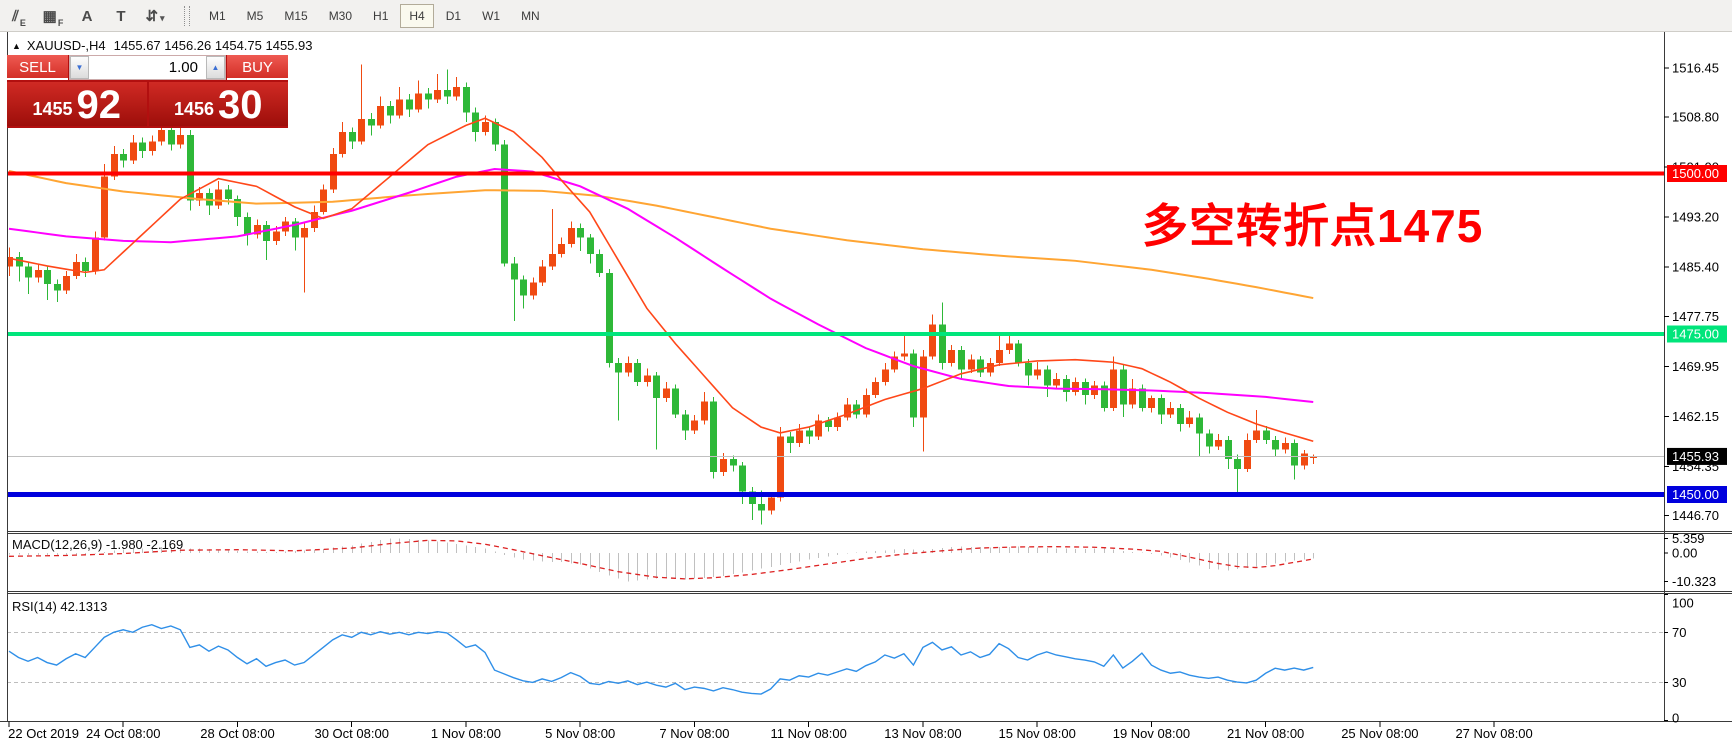  What do you see at coordinates (43, 733) in the screenshot?
I see `svg-text: 22 Oct 2019` at bounding box center [43, 733].